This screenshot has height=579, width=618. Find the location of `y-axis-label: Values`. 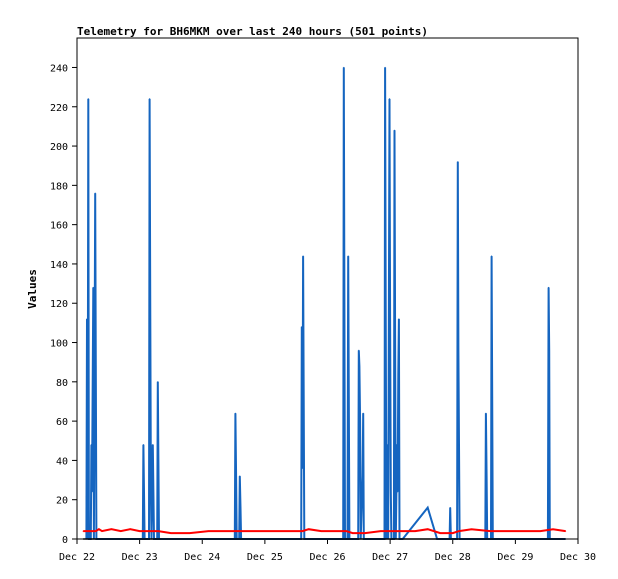

y-axis-label: Values is located at coordinates (32, 289).